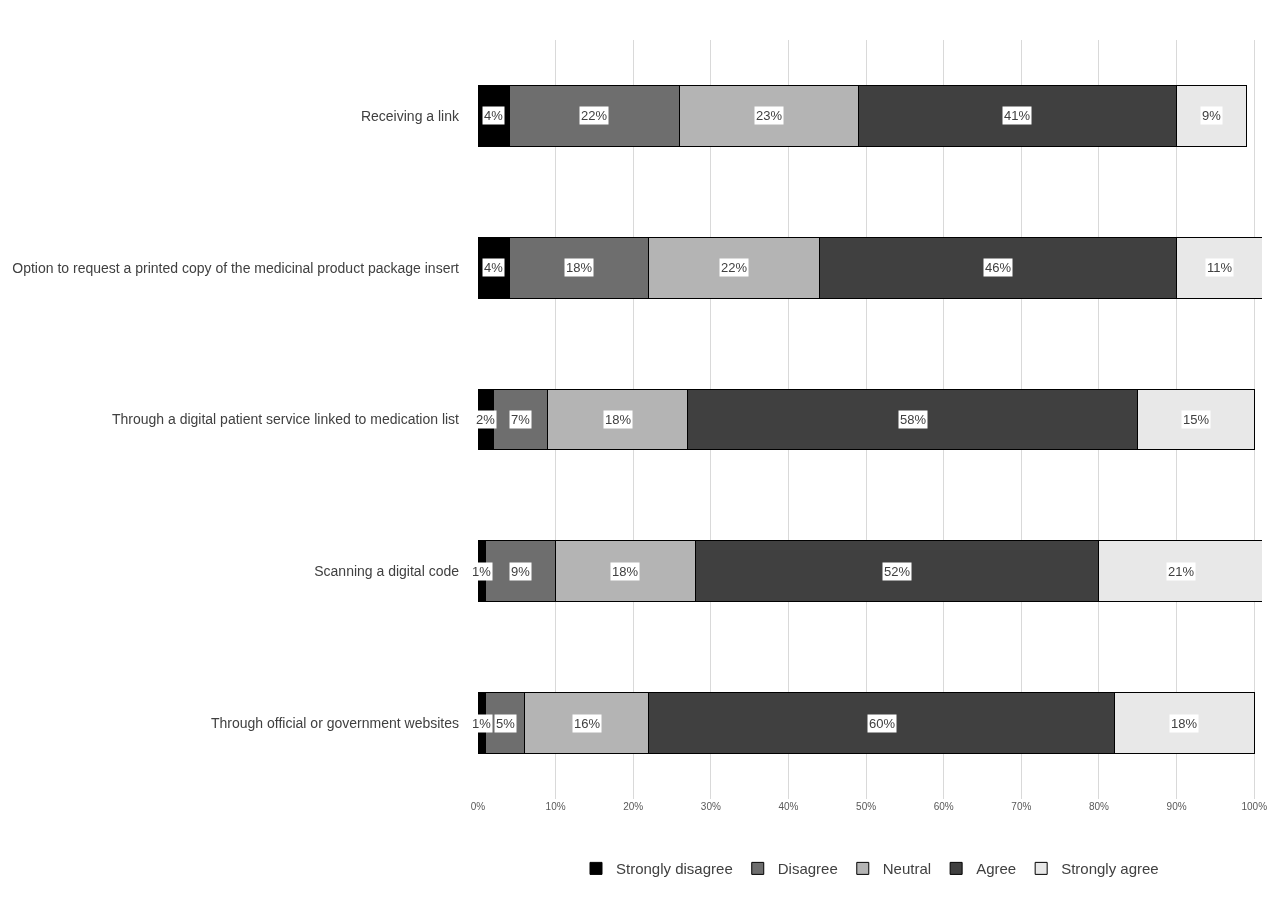 The width and height of the screenshot is (1279, 897). Describe the element at coordinates (1021, 806) in the screenshot. I see `x-tick-label: 70%` at that location.